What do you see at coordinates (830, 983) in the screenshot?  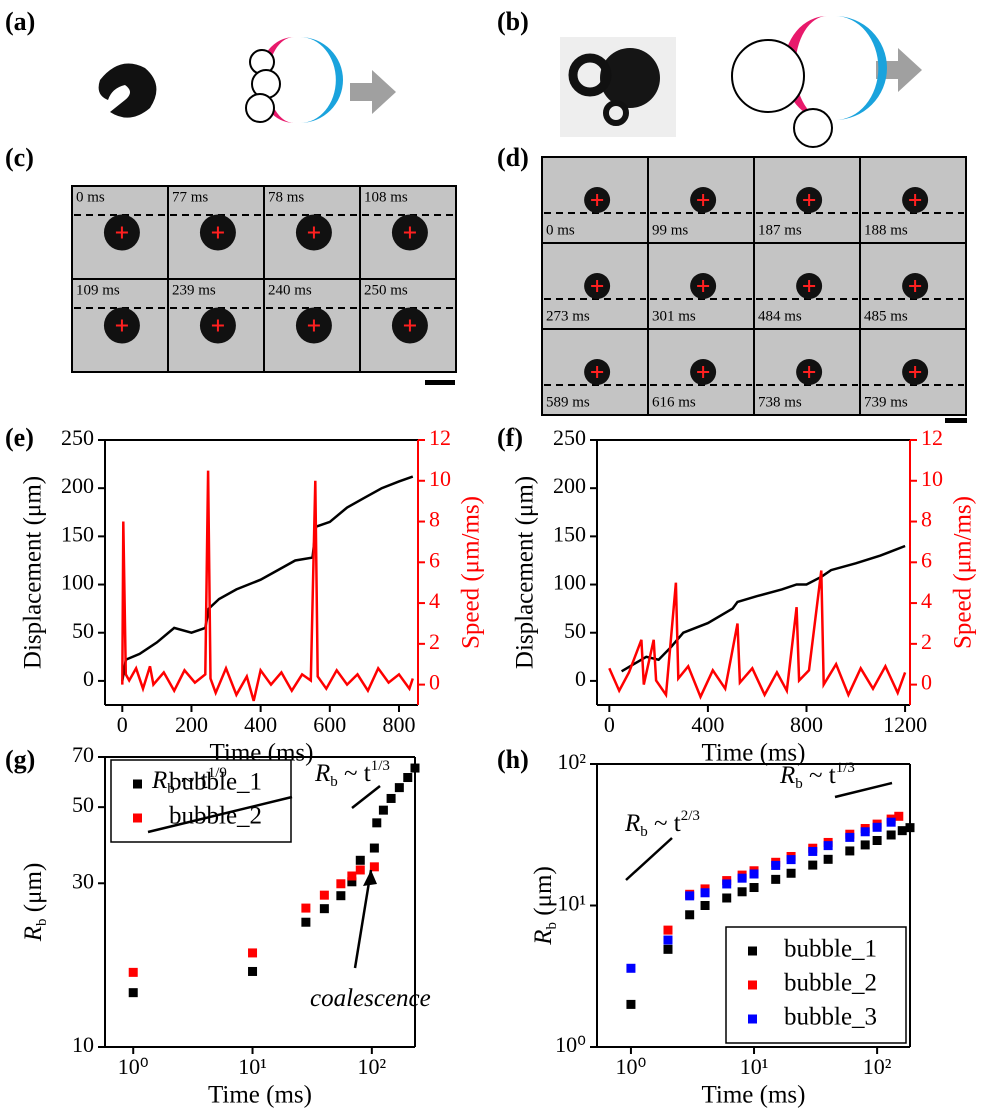 I see `legend-label: bubble_2` at bounding box center [830, 983].